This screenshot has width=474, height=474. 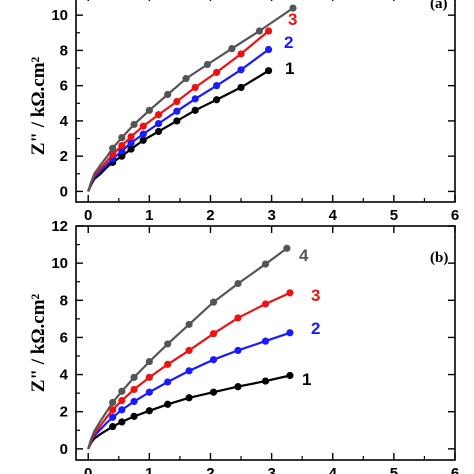 What do you see at coordinates (333, 215) in the screenshot?
I see `x-tick-label: 4` at bounding box center [333, 215].